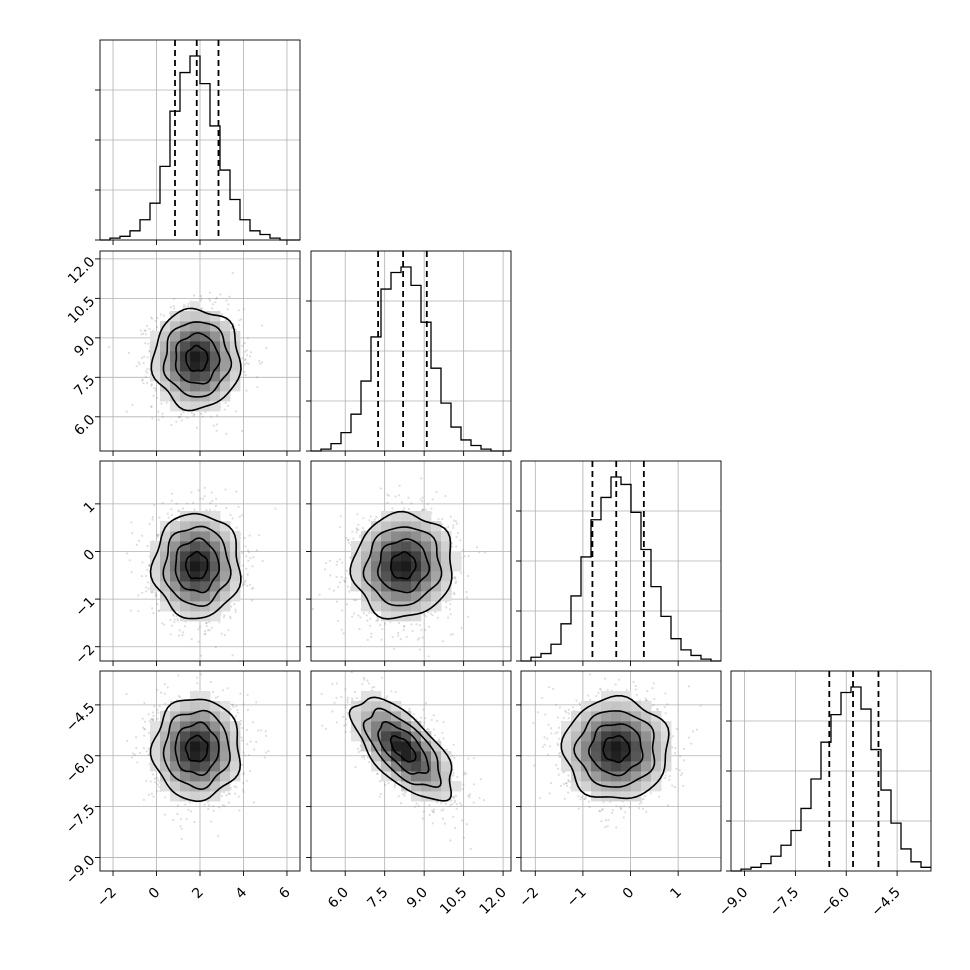  Describe the element at coordinates (81, 270) in the screenshot. I see `y-tick-label: 12.0` at that location.